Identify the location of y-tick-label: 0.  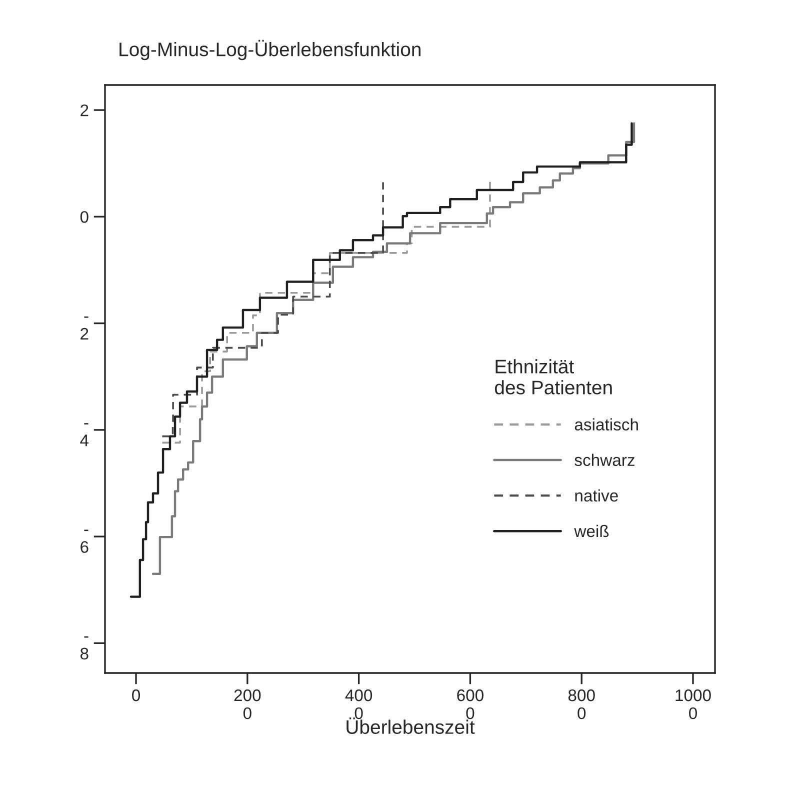
(84, 217).